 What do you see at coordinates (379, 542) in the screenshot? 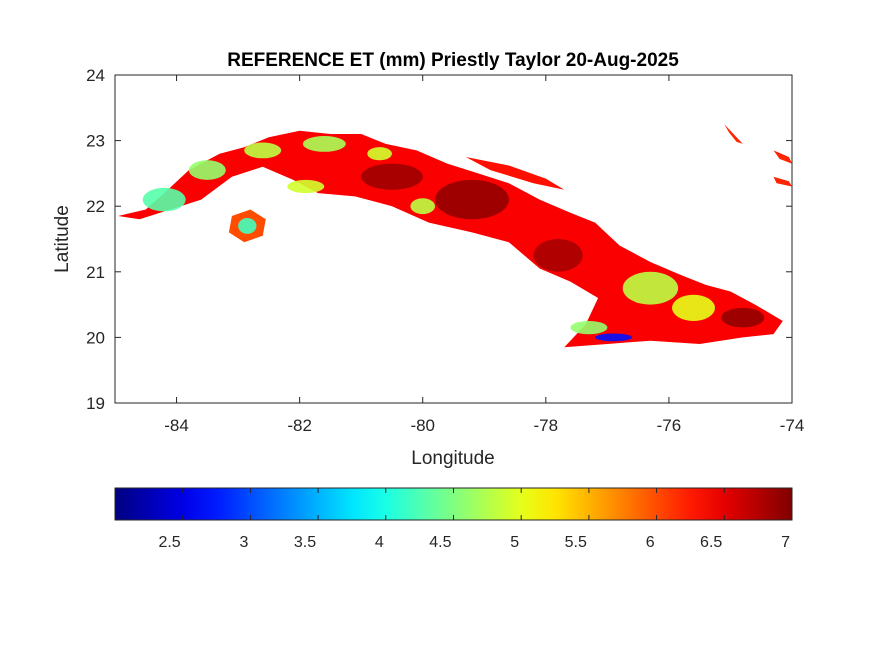
I see `colorbar-tick-label: 4` at bounding box center [379, 542].